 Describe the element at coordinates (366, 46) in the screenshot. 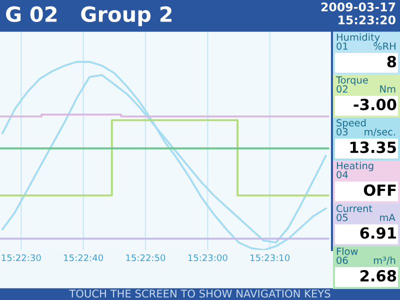

I see `text: 01 %RH` at that location.